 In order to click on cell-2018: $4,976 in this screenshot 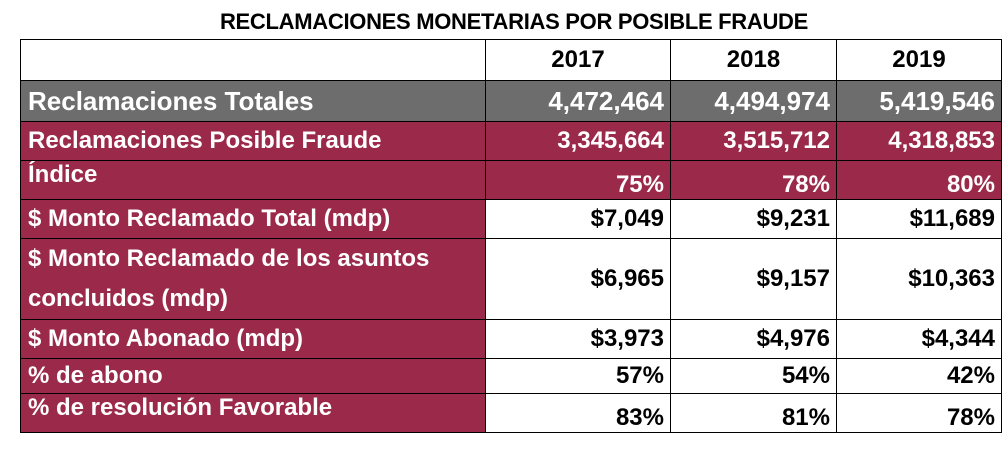, I will do `click(753, 339)`.